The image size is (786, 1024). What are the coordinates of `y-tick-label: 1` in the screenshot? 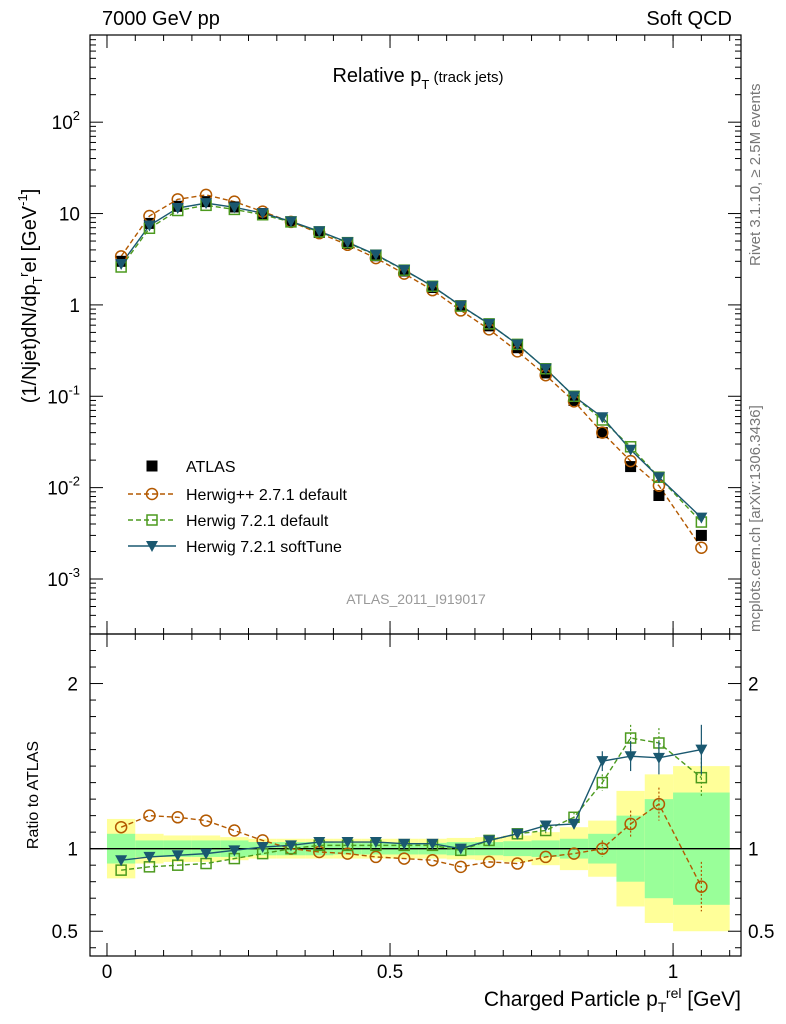 It's located at (74, 306).